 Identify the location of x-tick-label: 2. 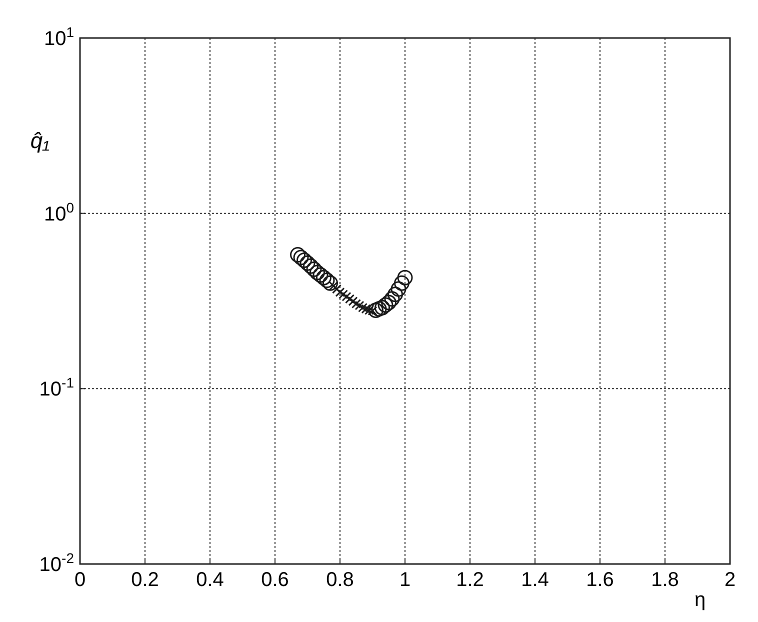
(730, 580).